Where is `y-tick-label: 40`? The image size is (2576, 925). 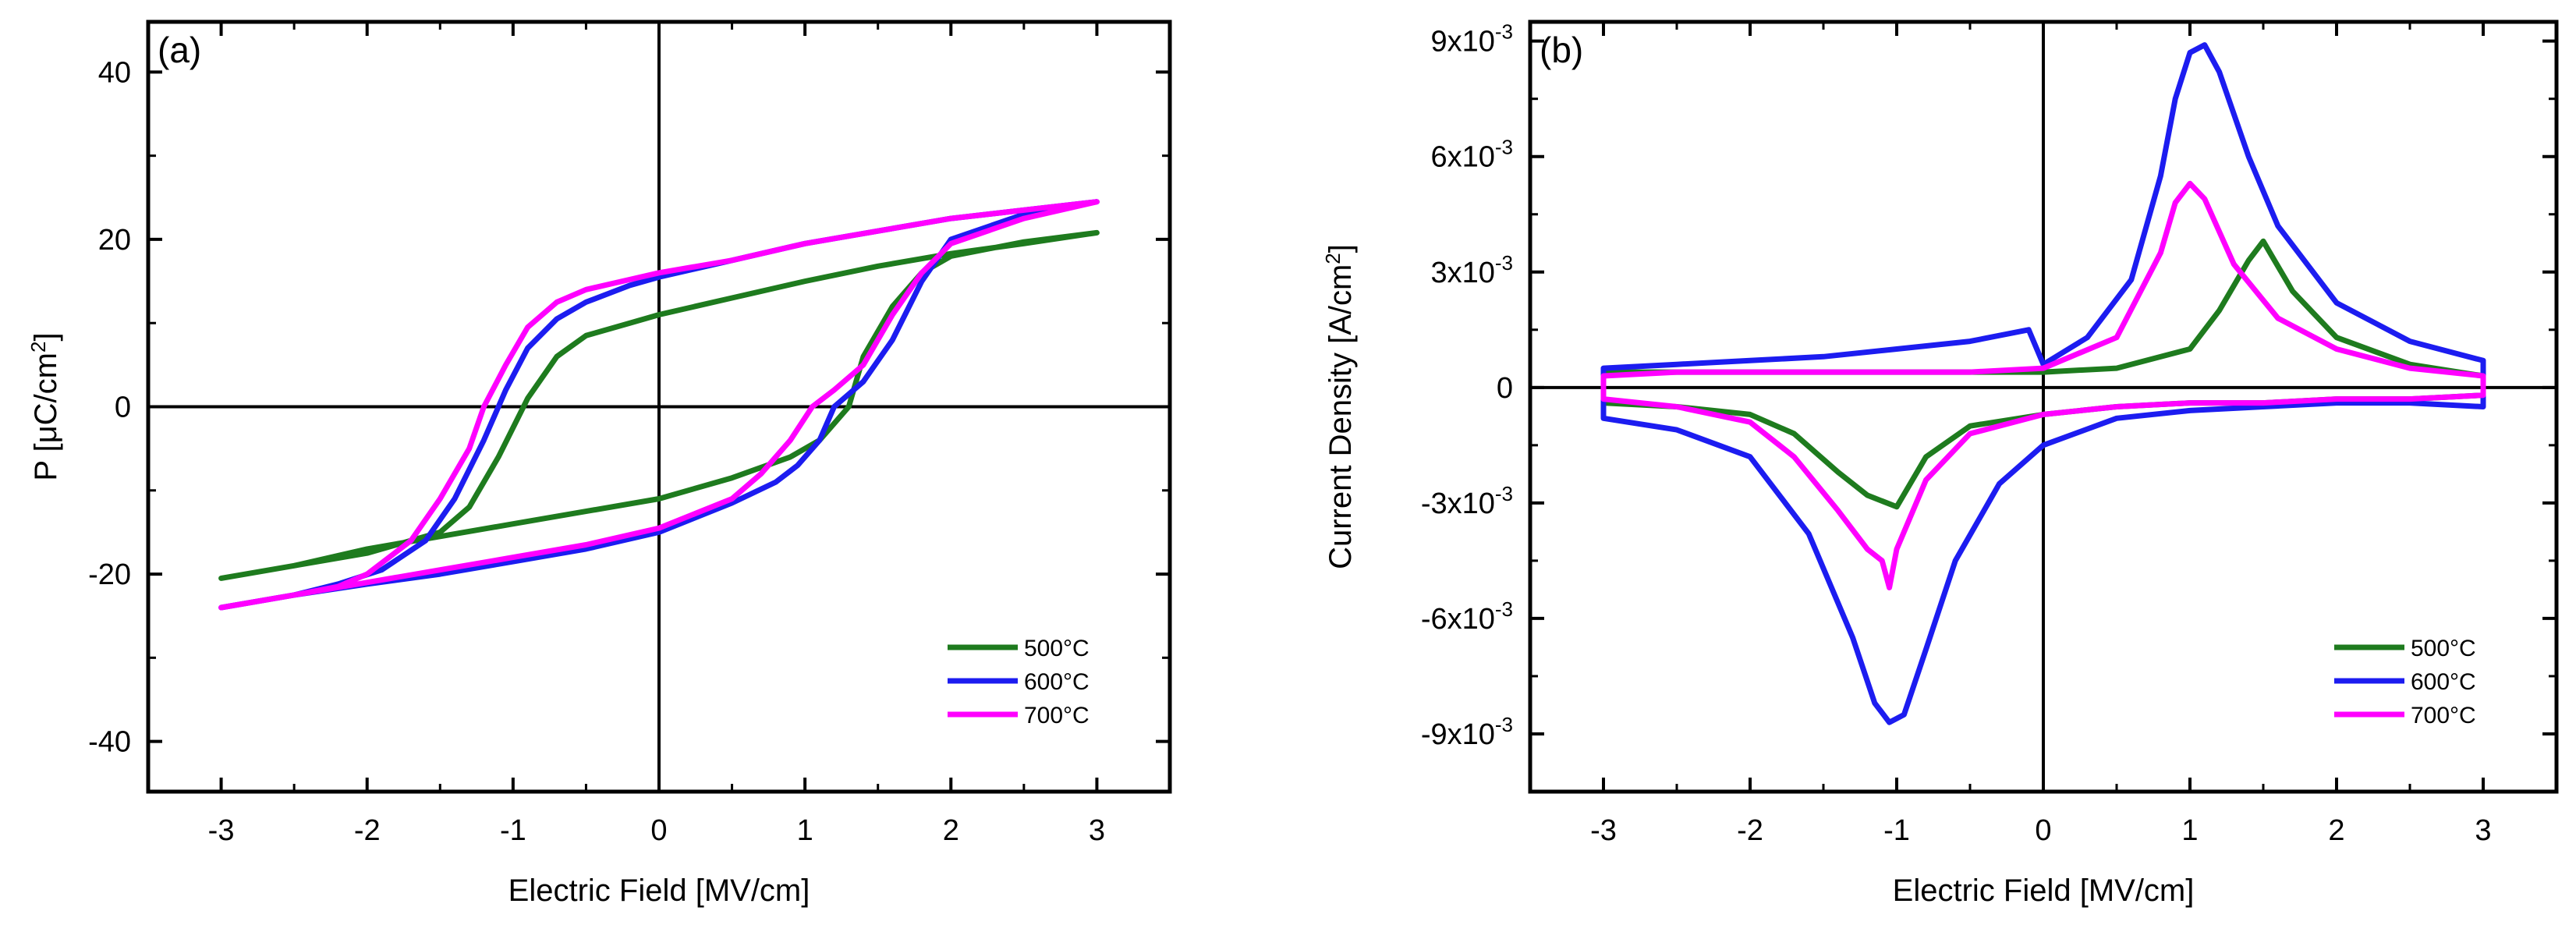 y-tick-label: 40 is located at coordinates (114, 72).